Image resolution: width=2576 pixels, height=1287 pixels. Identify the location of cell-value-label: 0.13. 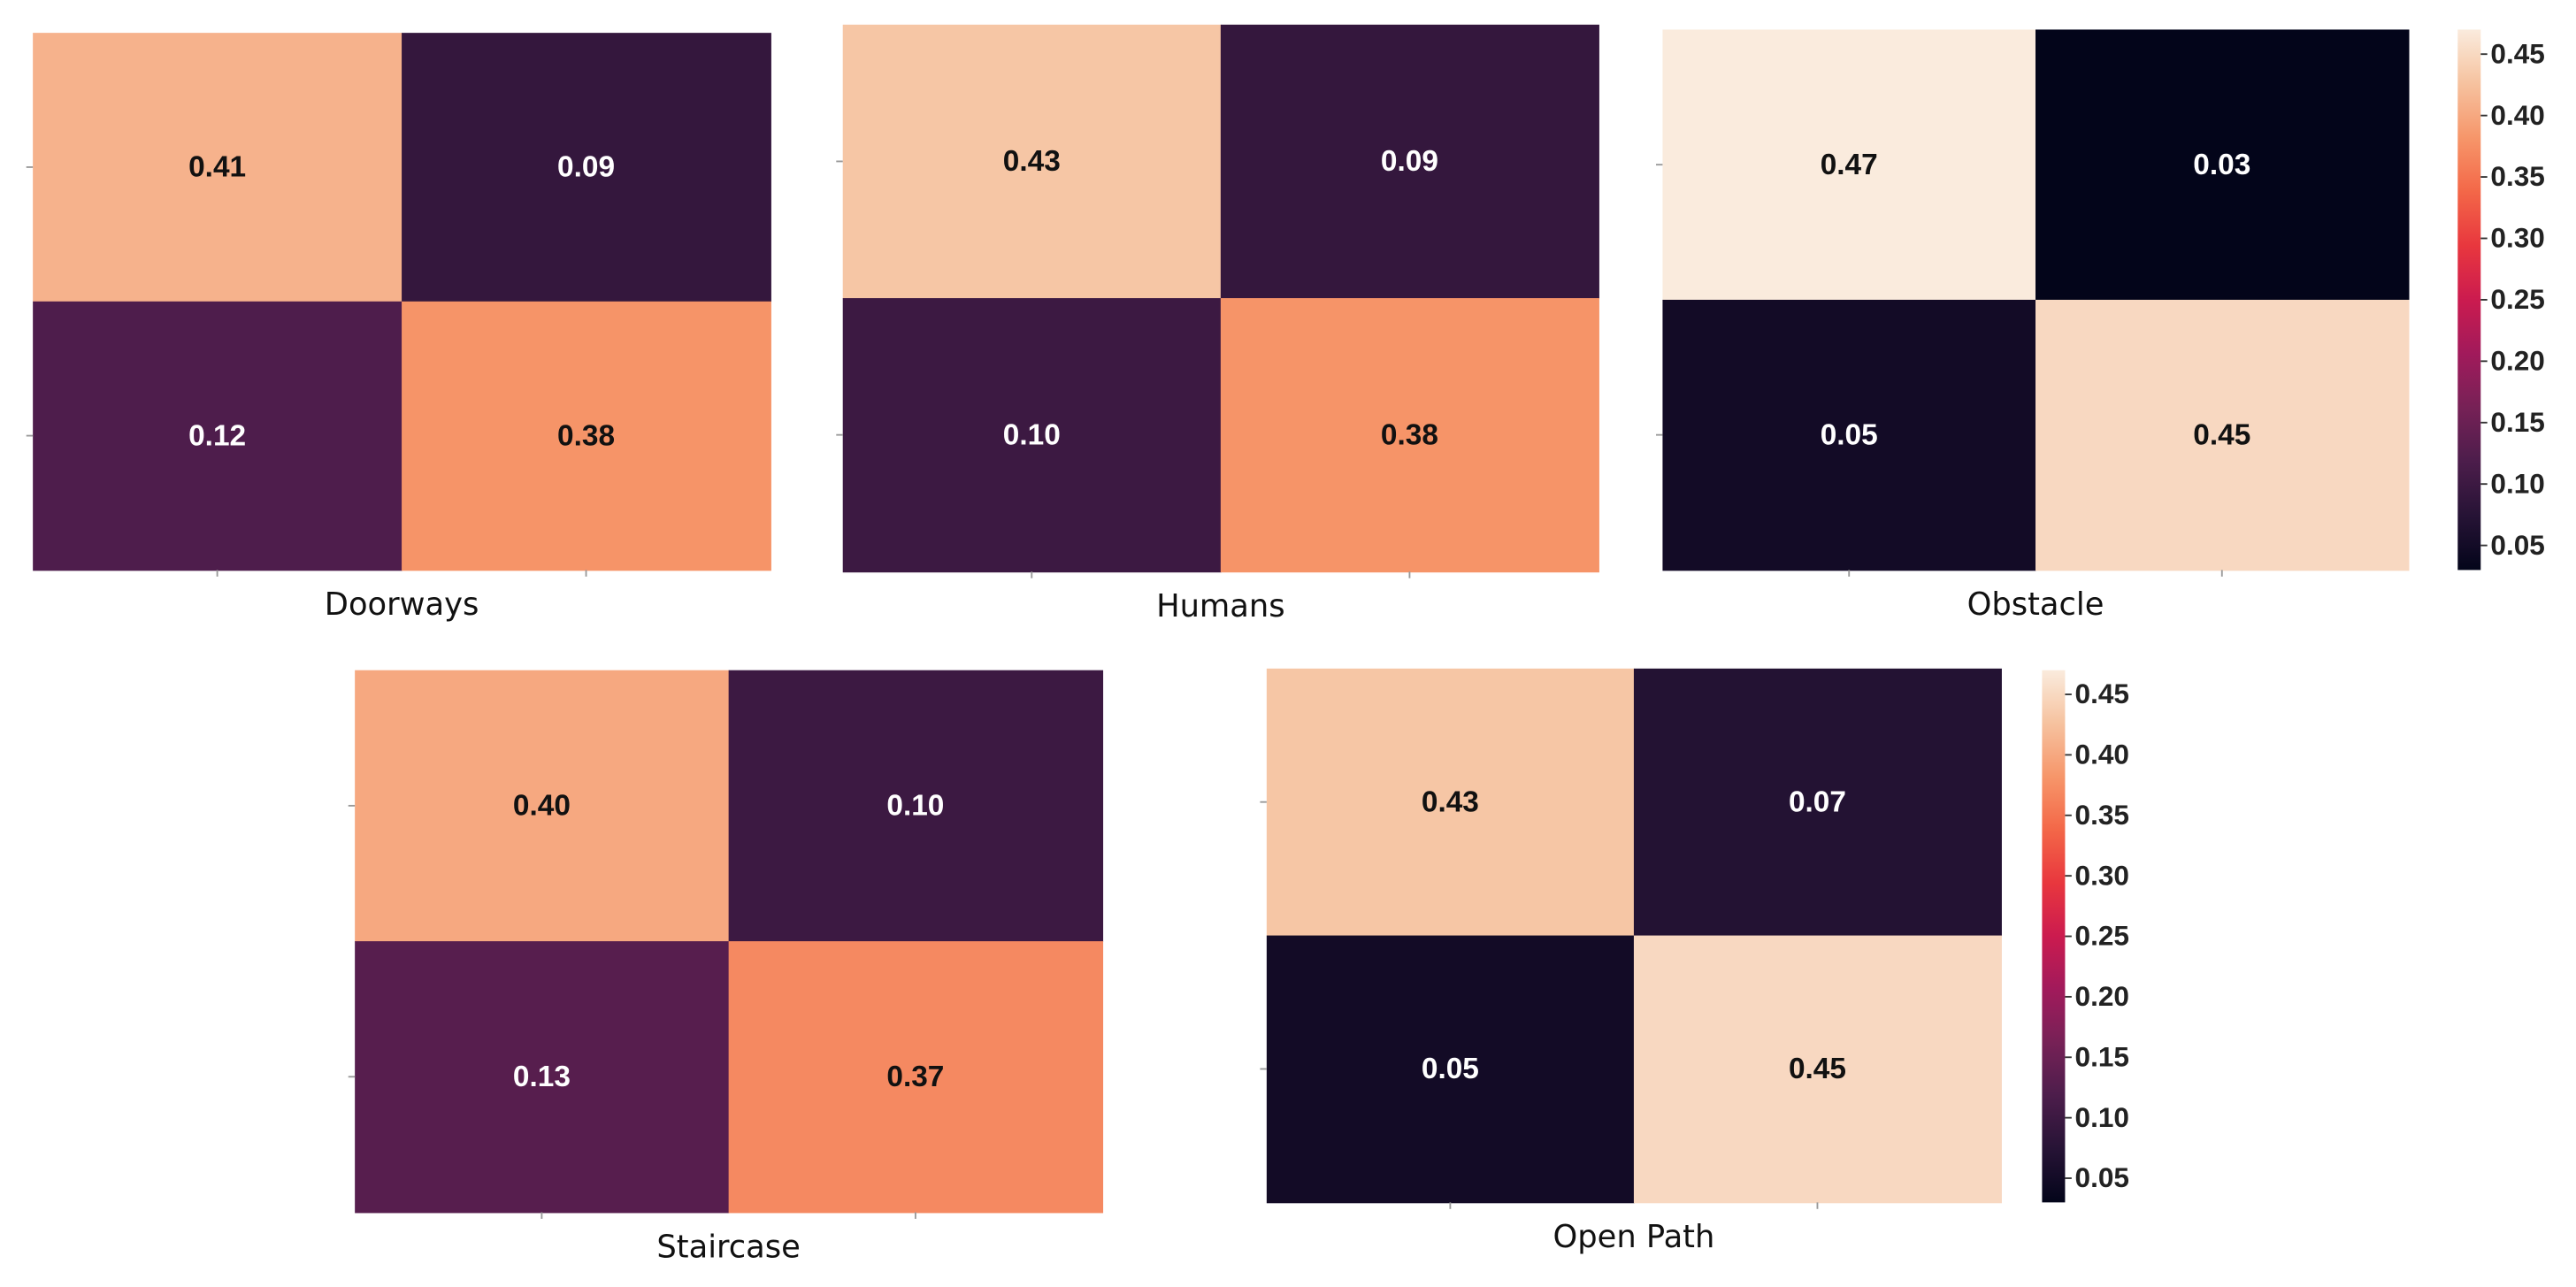
(542, 1077).